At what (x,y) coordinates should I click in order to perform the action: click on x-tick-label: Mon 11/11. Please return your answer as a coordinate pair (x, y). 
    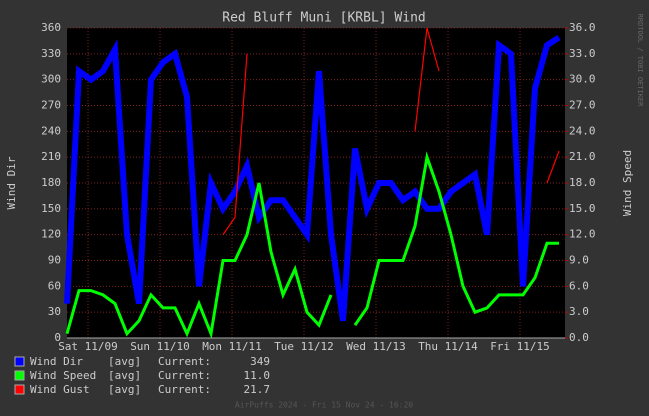
    Looking at the image, I should click on (232, 346).